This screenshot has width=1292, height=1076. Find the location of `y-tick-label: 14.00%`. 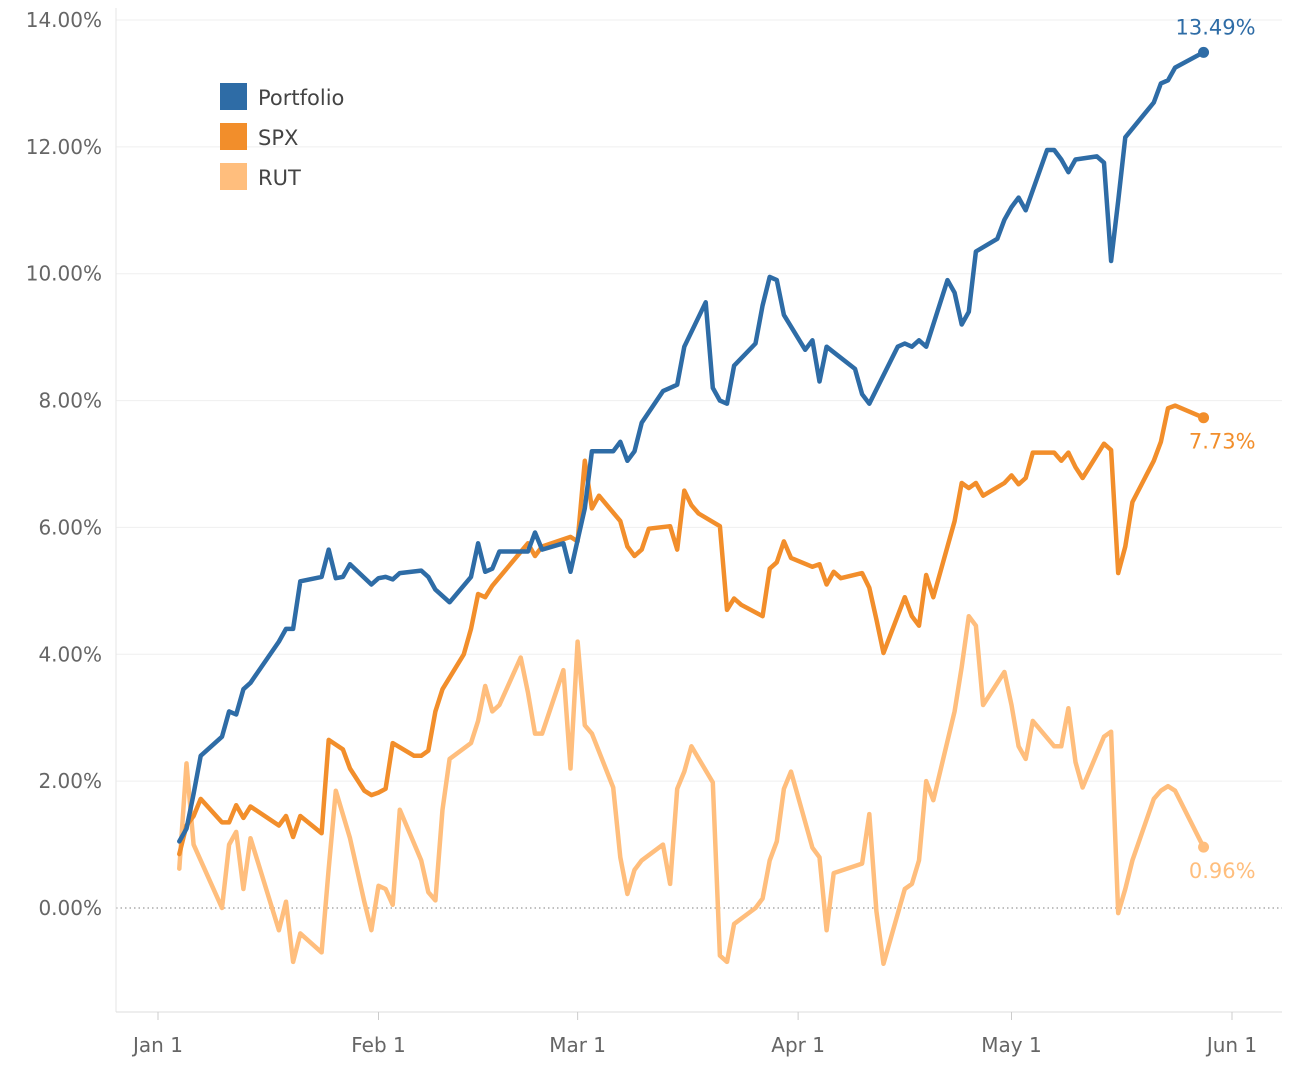

y-tick-label: 14.00% is located at coordinates (64, 20).